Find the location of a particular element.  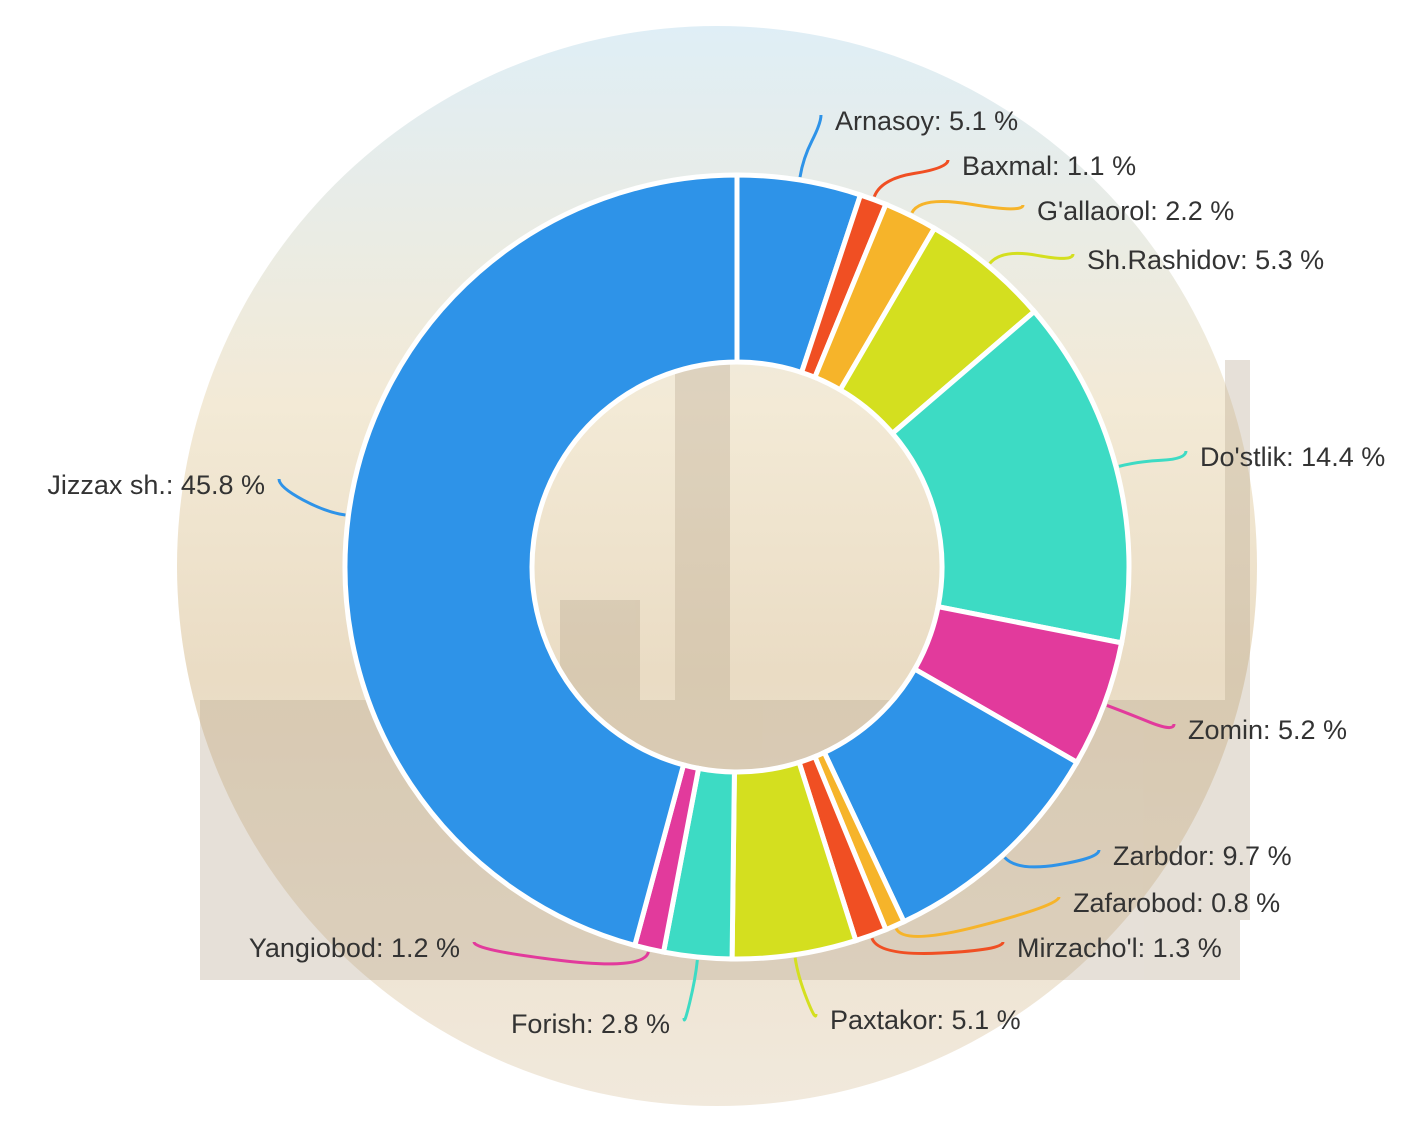

slice-label: Zomin: 5.2 % is located at coordinates (1267, 730).